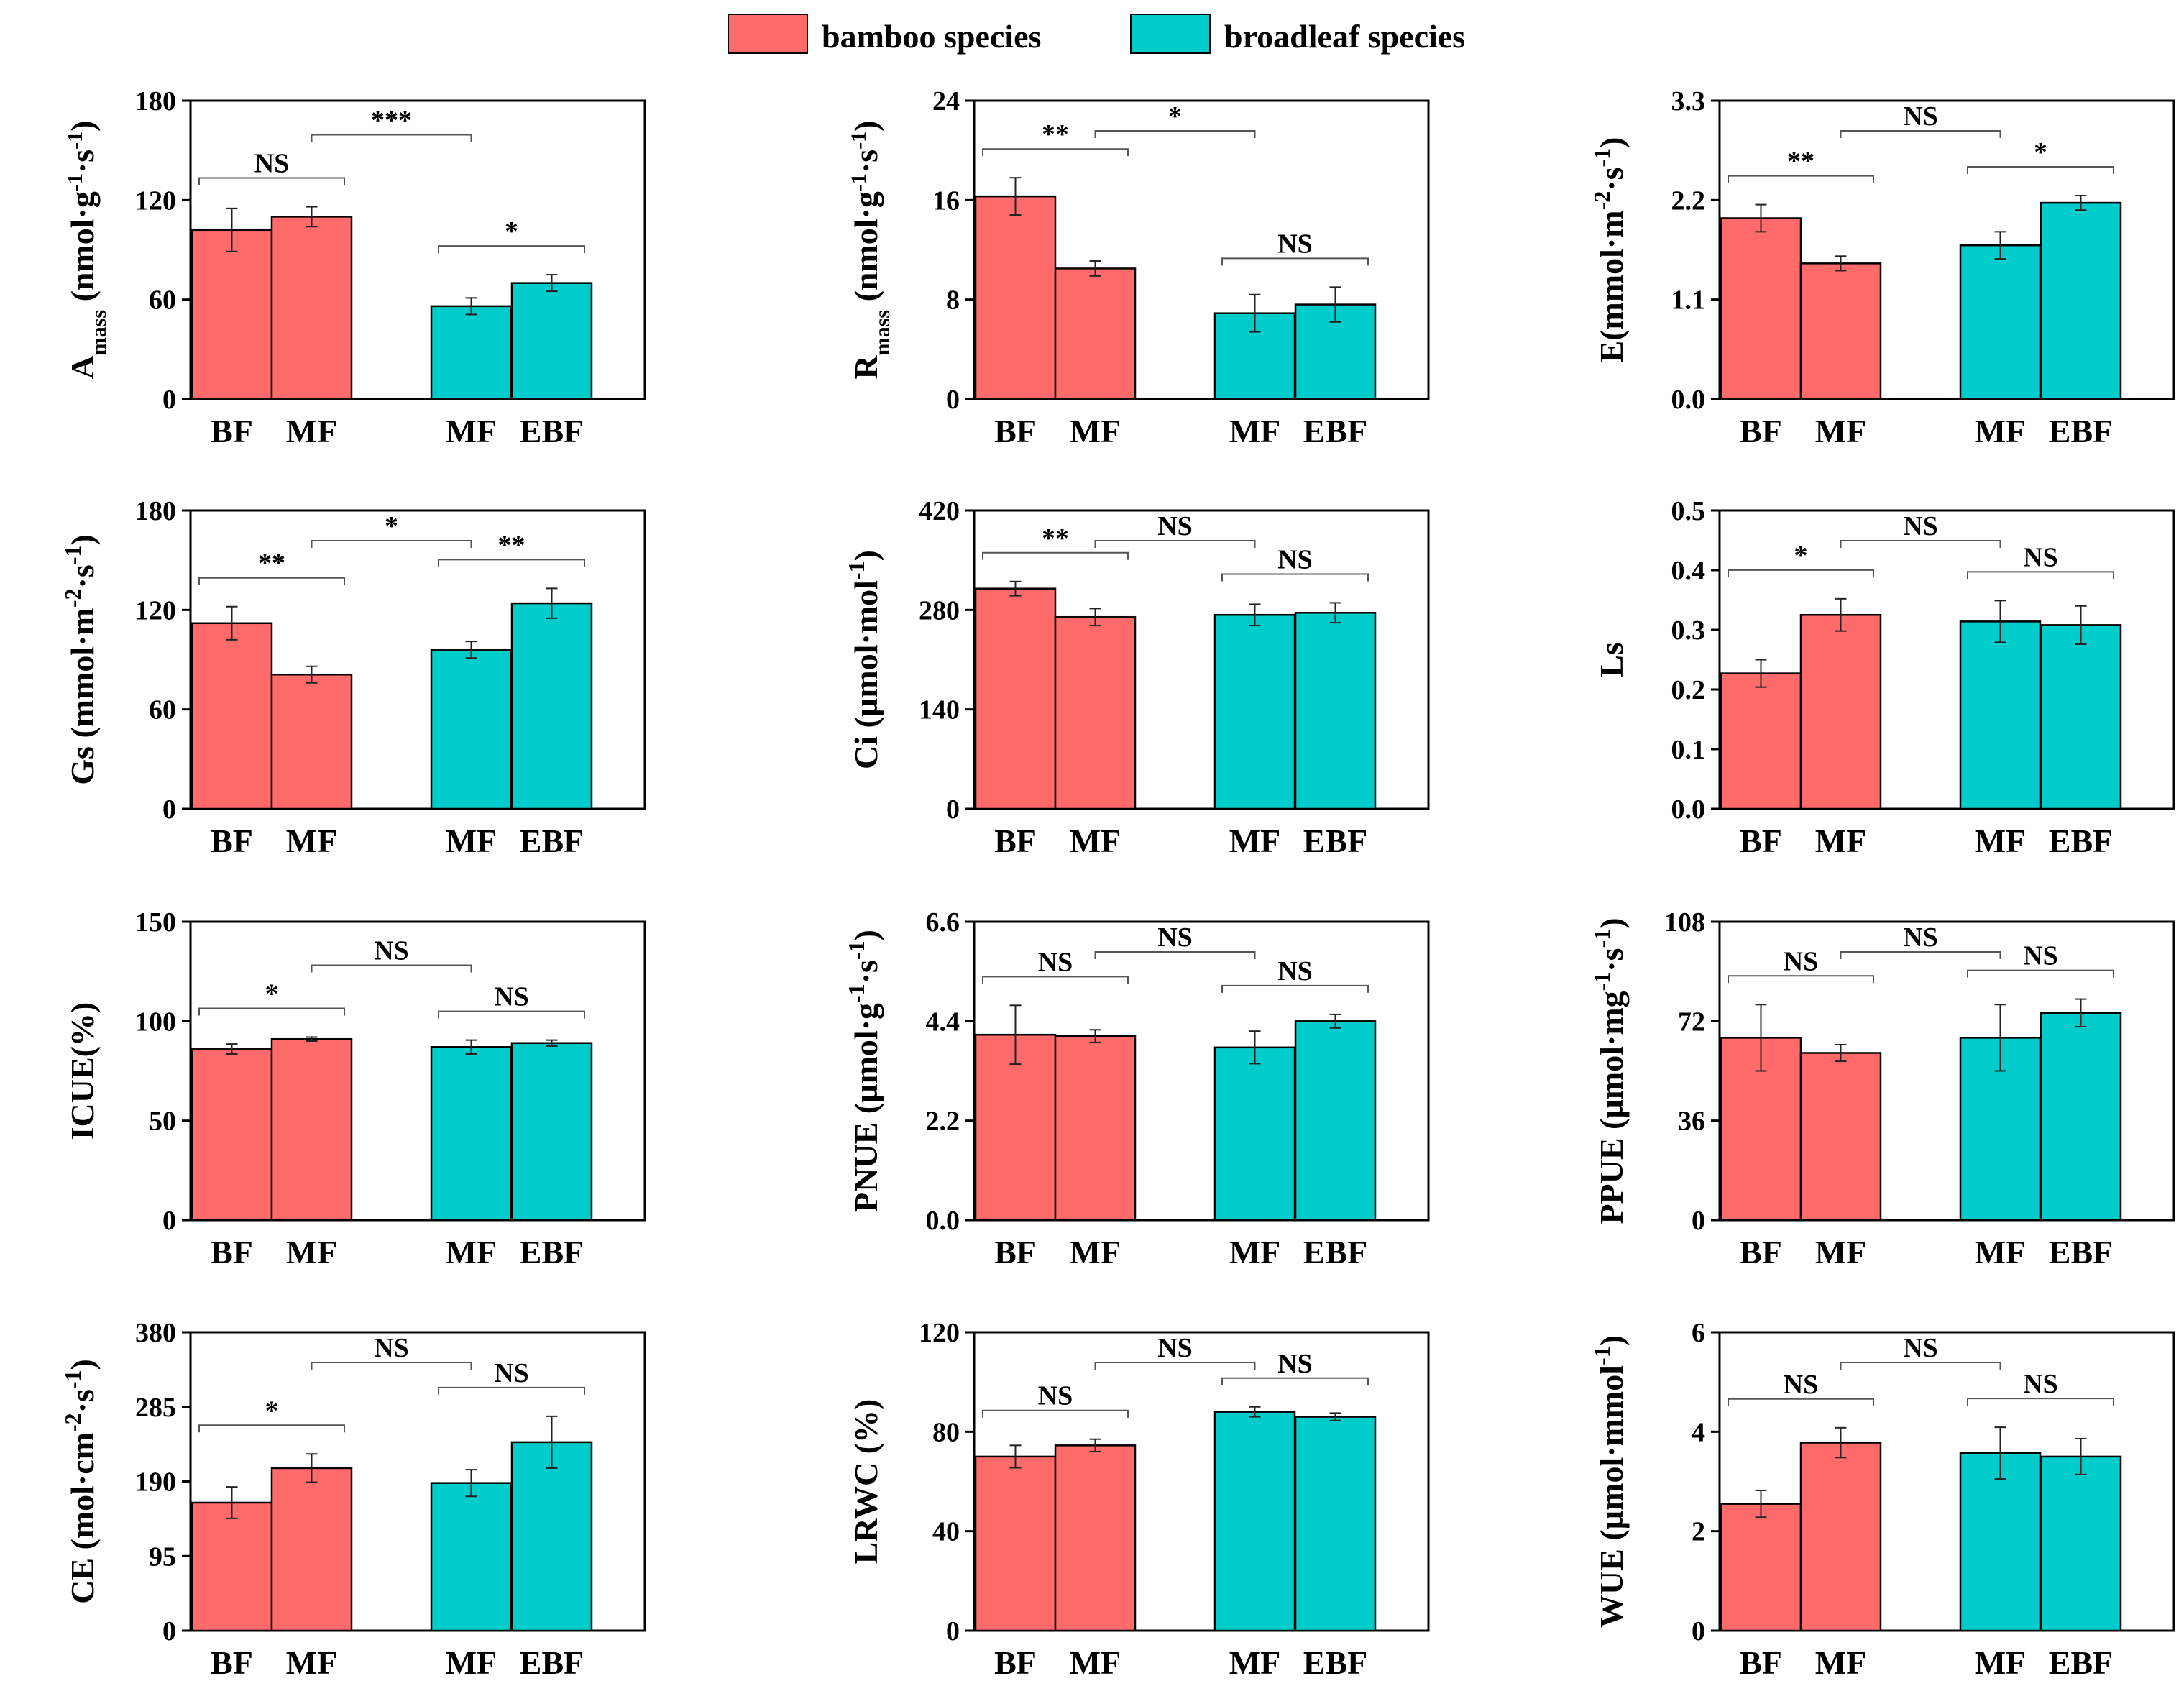 The height and width of the screenshot is (1686, 2184). What do you see at coordinates (1201, 1481) in the screenshot?
I see `chart-lrwc-plot-frame` at bounding box center [1201, 1481].